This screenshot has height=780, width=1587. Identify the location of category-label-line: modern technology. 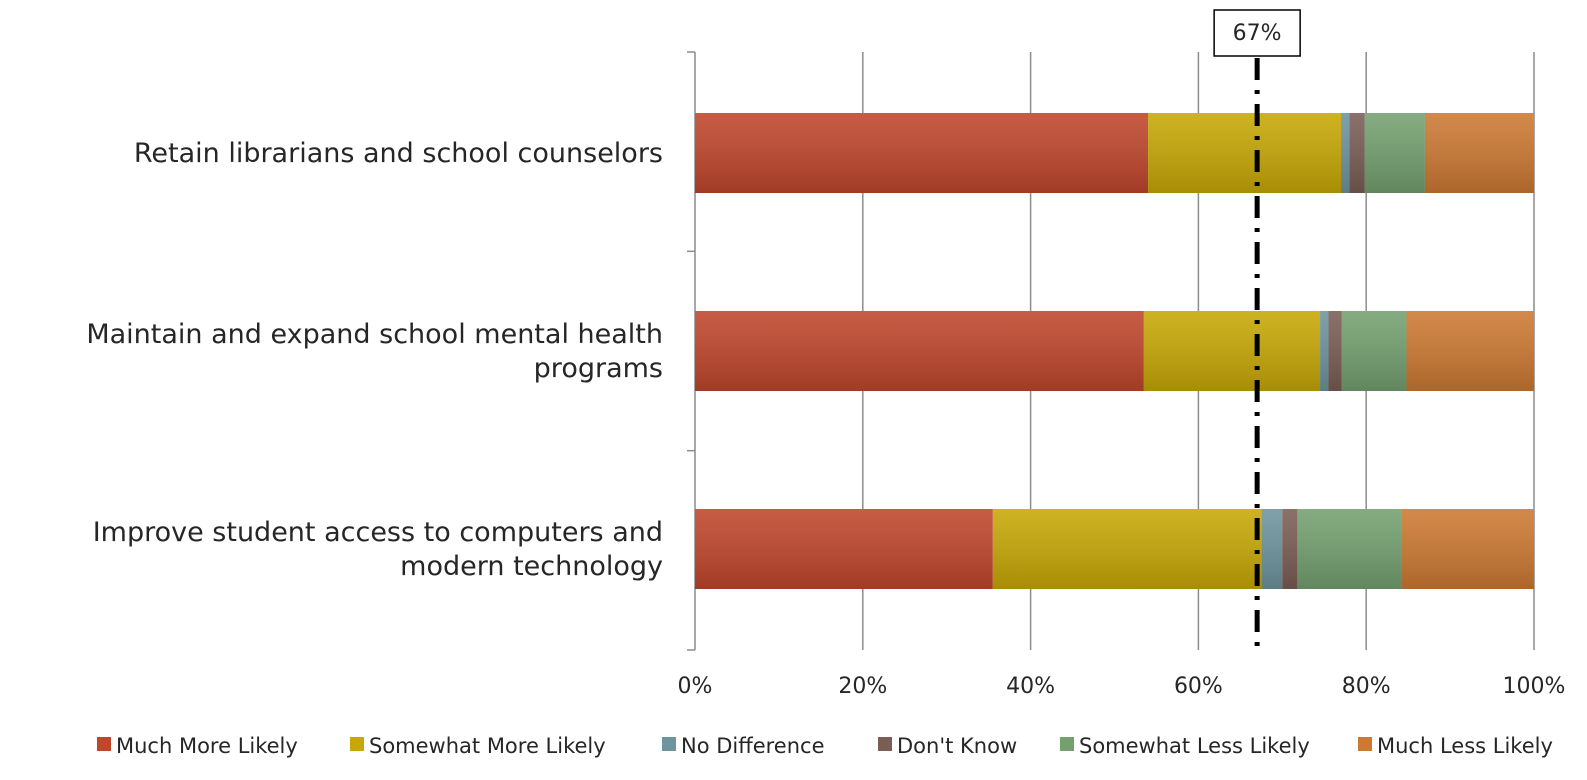
(531, 566).